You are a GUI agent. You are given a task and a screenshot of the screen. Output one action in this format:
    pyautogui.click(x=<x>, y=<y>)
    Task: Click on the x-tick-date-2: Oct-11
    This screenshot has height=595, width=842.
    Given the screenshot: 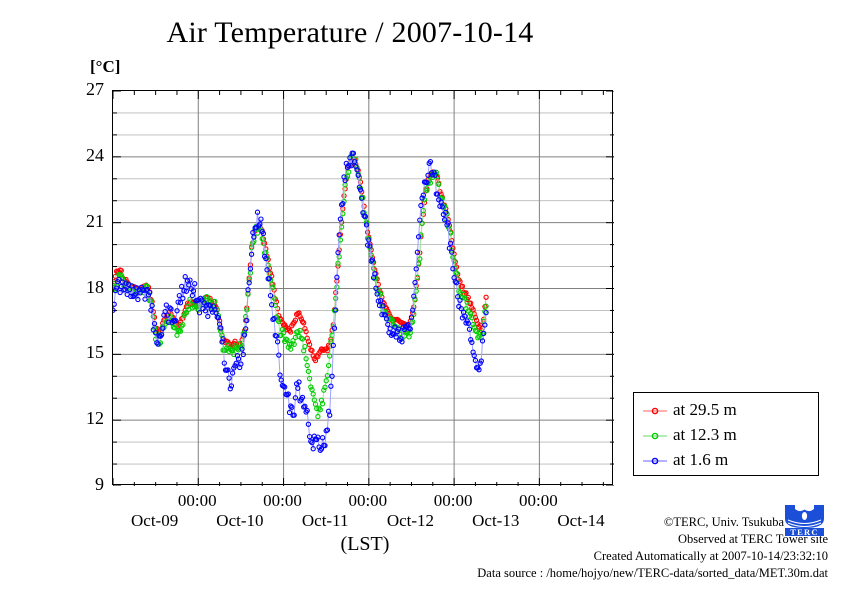 What is the action you would take?
    pyautogui.click(x=325, y=520)
    